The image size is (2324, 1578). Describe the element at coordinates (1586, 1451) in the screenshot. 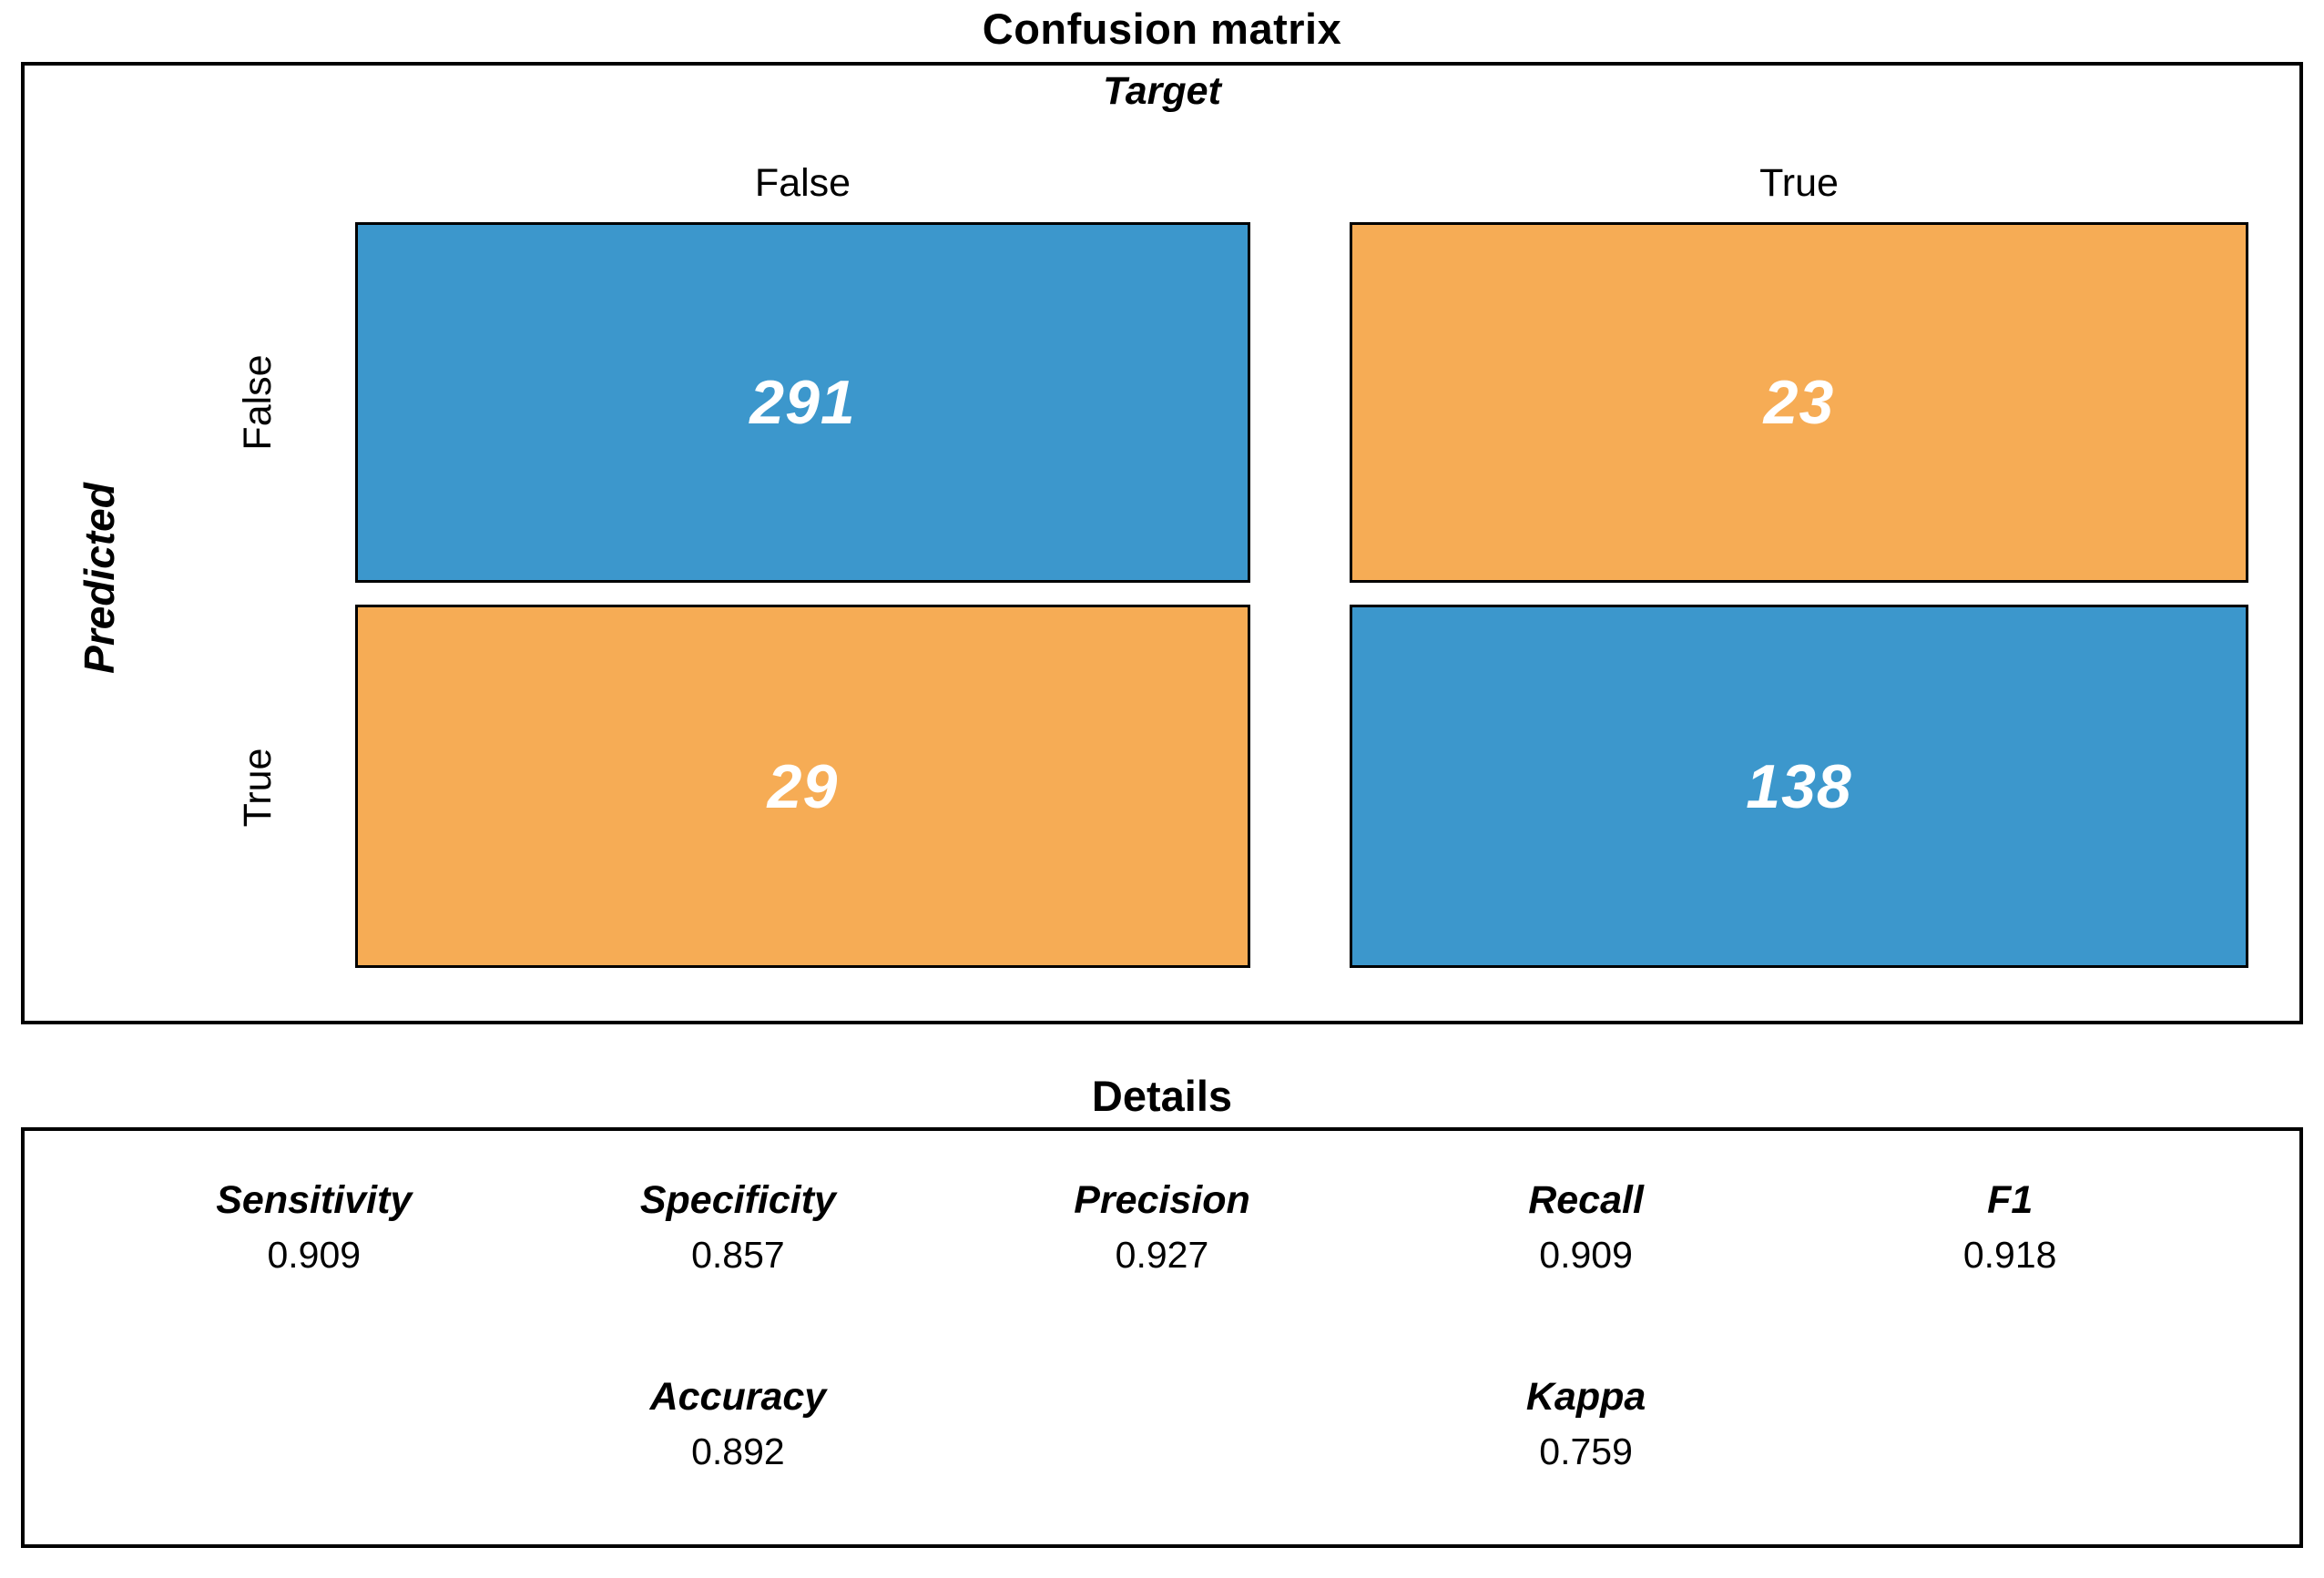

I see `metric-value: 0.759` at that location.